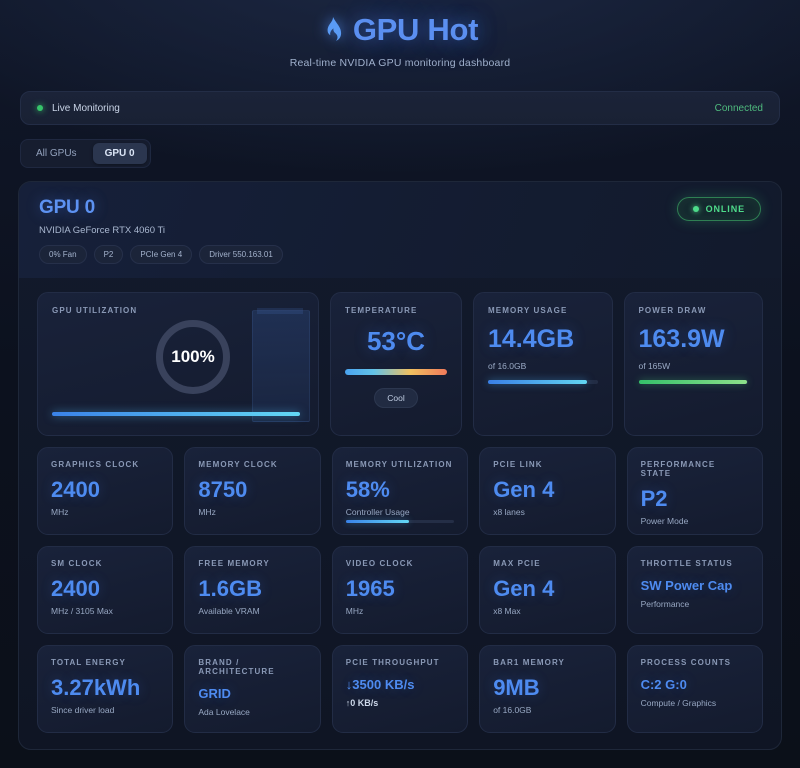  What do you see at coordinates (686, 585) in the screenshot?
I see `throttle-status-value: SW Power Cap` at bounding box center [686, 585].